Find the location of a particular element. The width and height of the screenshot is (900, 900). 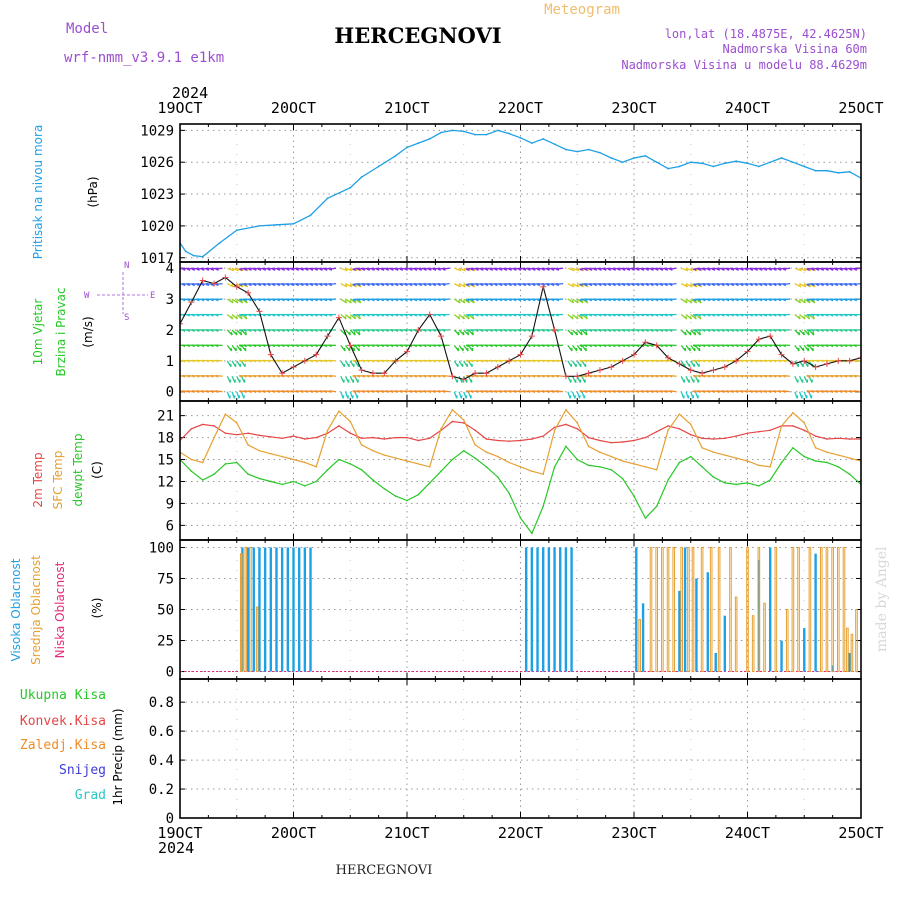

compass-s: S is located at coordinates (126, 318).